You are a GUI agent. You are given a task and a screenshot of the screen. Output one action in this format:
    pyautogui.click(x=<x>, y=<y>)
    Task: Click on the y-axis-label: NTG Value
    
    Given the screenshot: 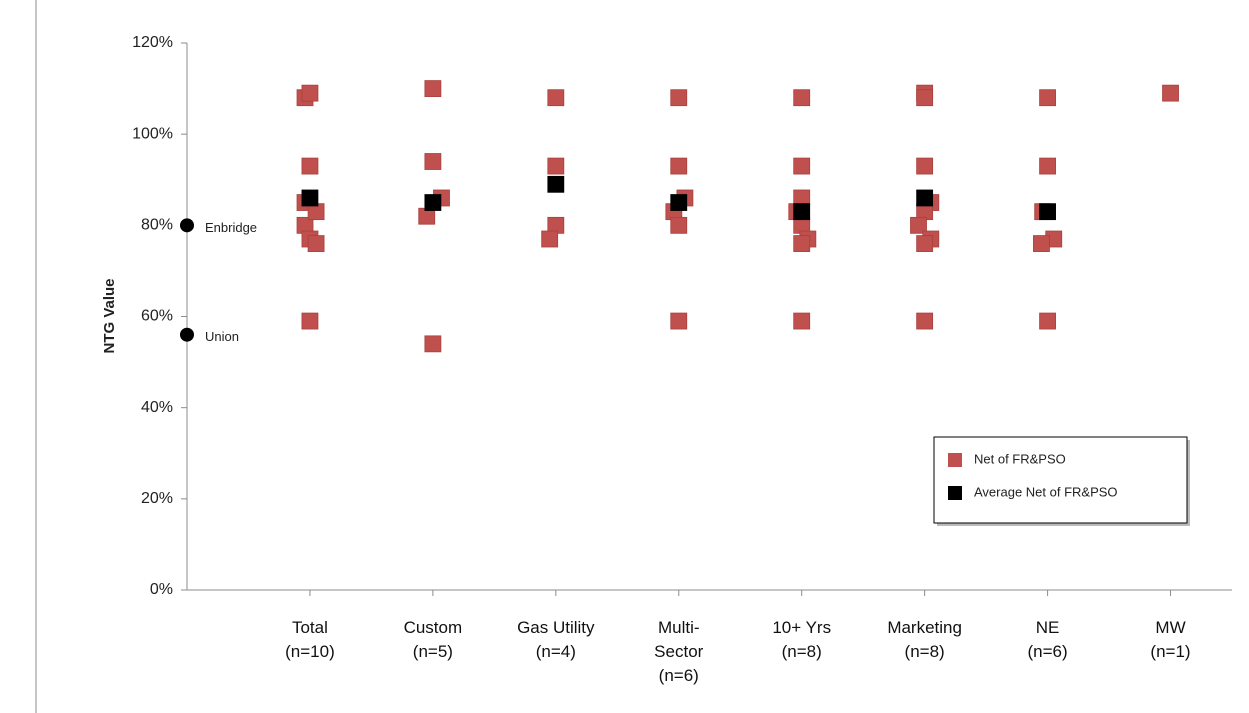 What is the action you would take?
    pyautogui.click(x=109, y=315)
    